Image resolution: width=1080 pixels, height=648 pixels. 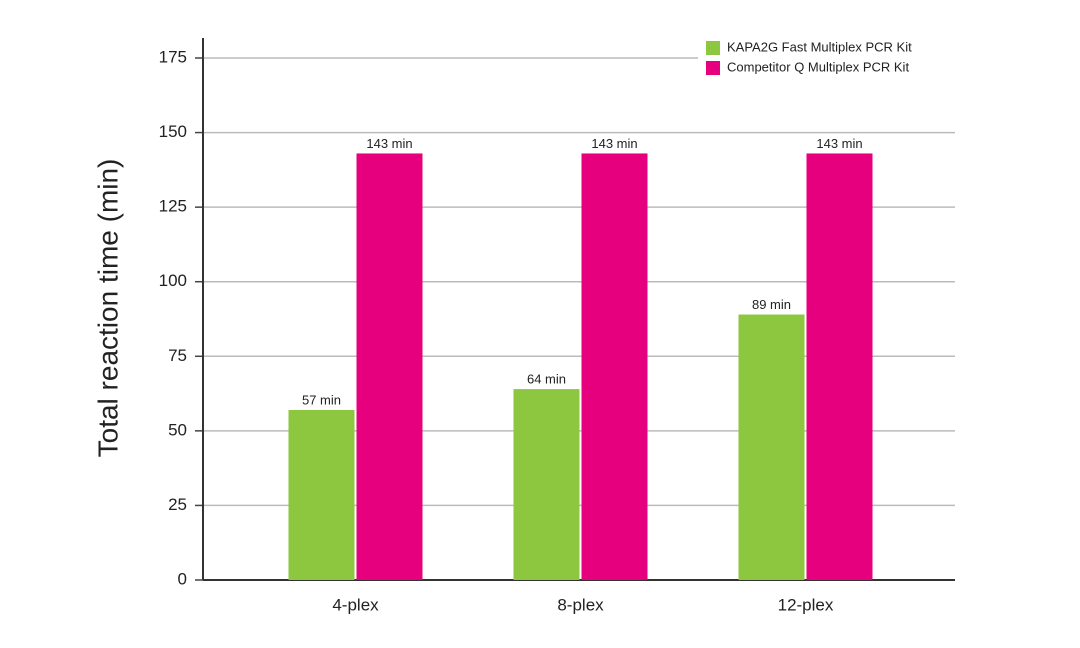 I want to click on y-tick-label: 0, so click(x=182, y=578).